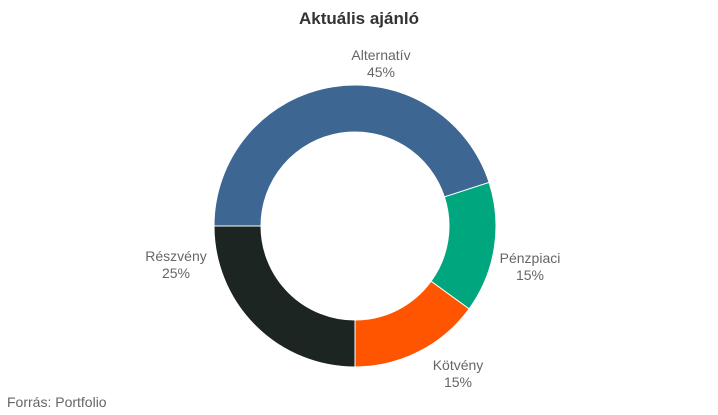 The image size is (718, 415). What do you see at coordinates (381, 55) in the screenshot?
I see `slice-category-label: Alternatív` at bounding box center [381, 55].